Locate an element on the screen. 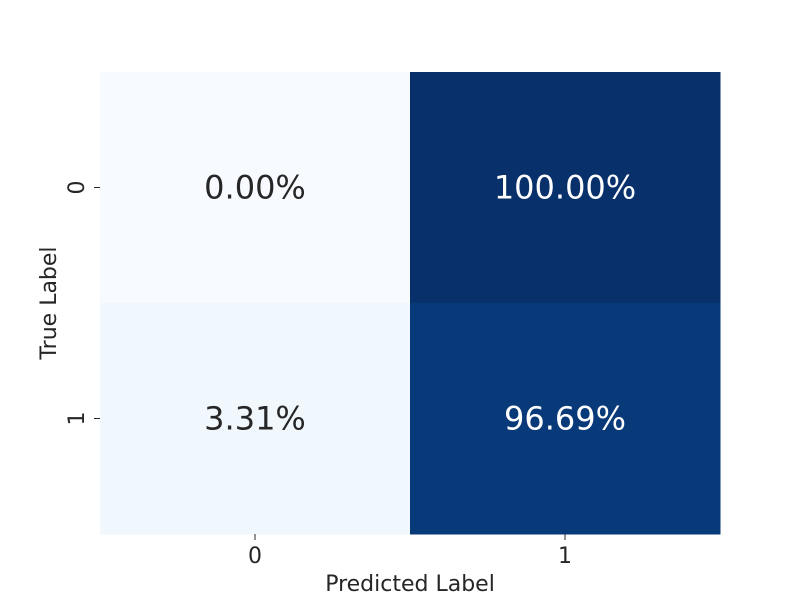 This screenshot has width=800, height=604. heatmap-cell-label-r1-c0: 3.31% is located at coordinates (255, 419).